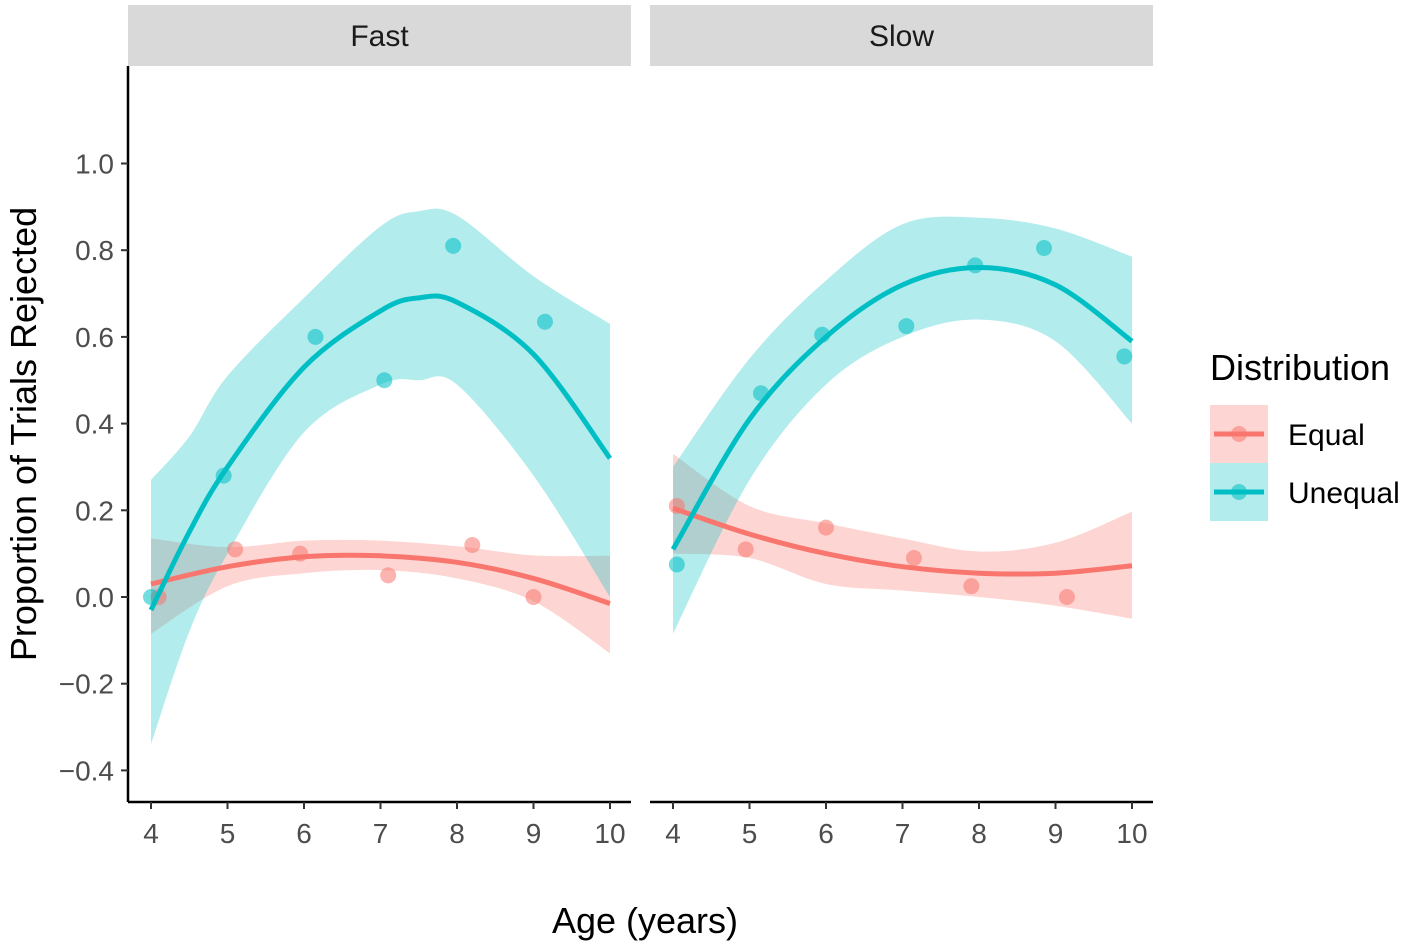 The height and width of the screenshot is (949, 1418). I want to click on strip-label: Slow, so click(901, 36).